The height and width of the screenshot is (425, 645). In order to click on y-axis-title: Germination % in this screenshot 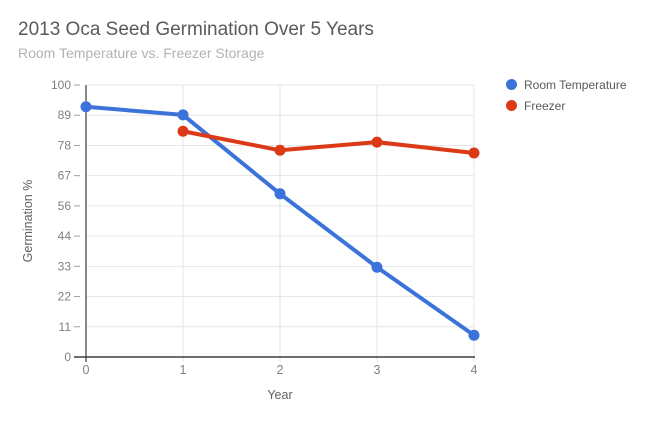, I will do `click(28, 221)`.